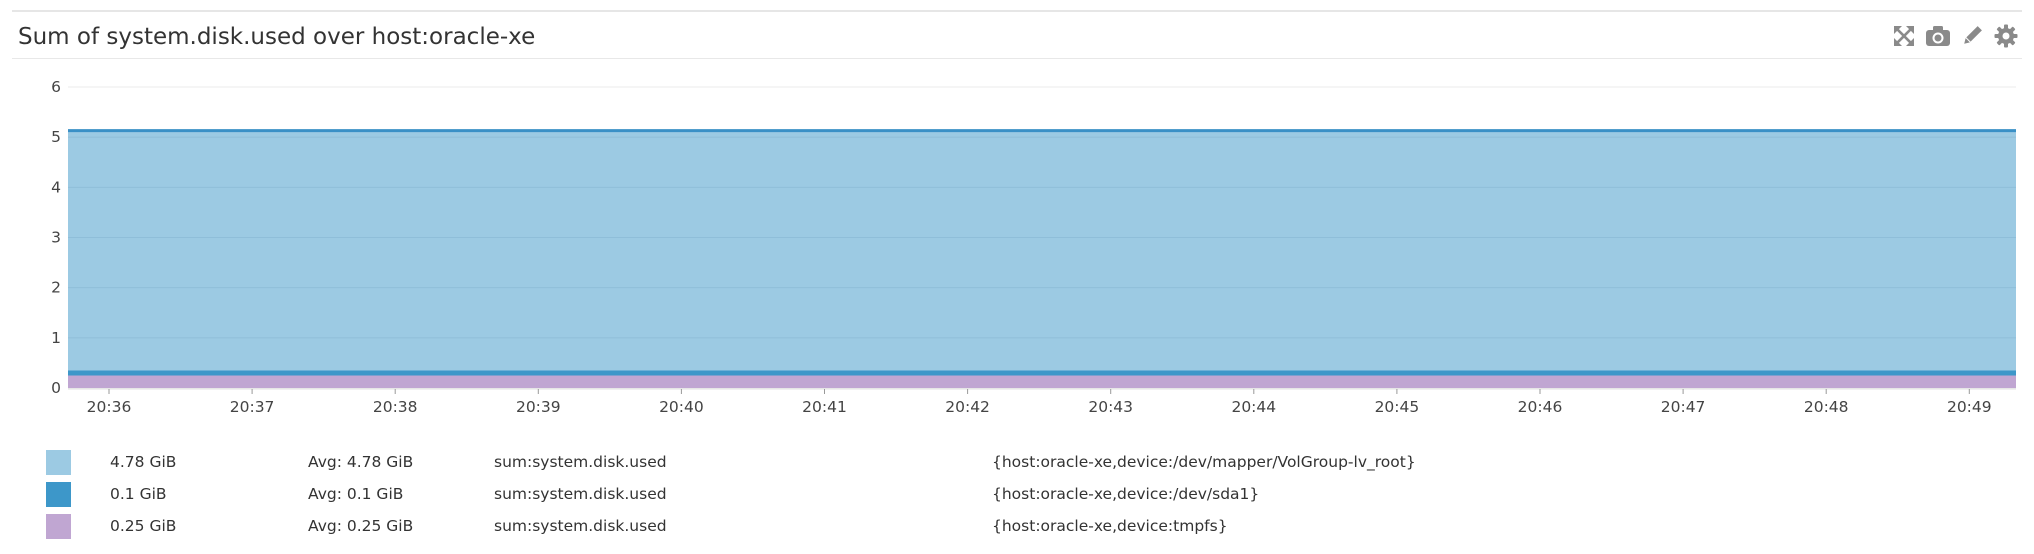 This screenshot has width=2034, height=554. What do you see at coordinates (1969, 407) in the screenshot?
I see `x-tick-label: 20:49` at bounding box center [1969, 407].